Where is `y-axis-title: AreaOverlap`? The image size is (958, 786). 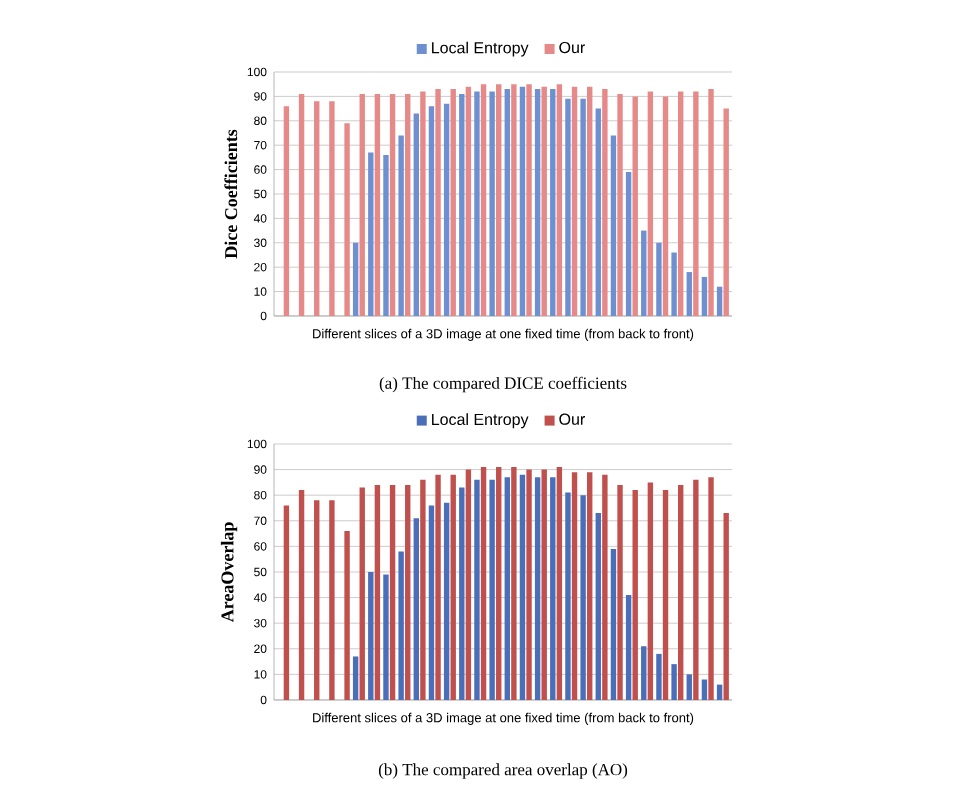
y-axis-title: AreaOverlap is located at coordinates (229, 572).